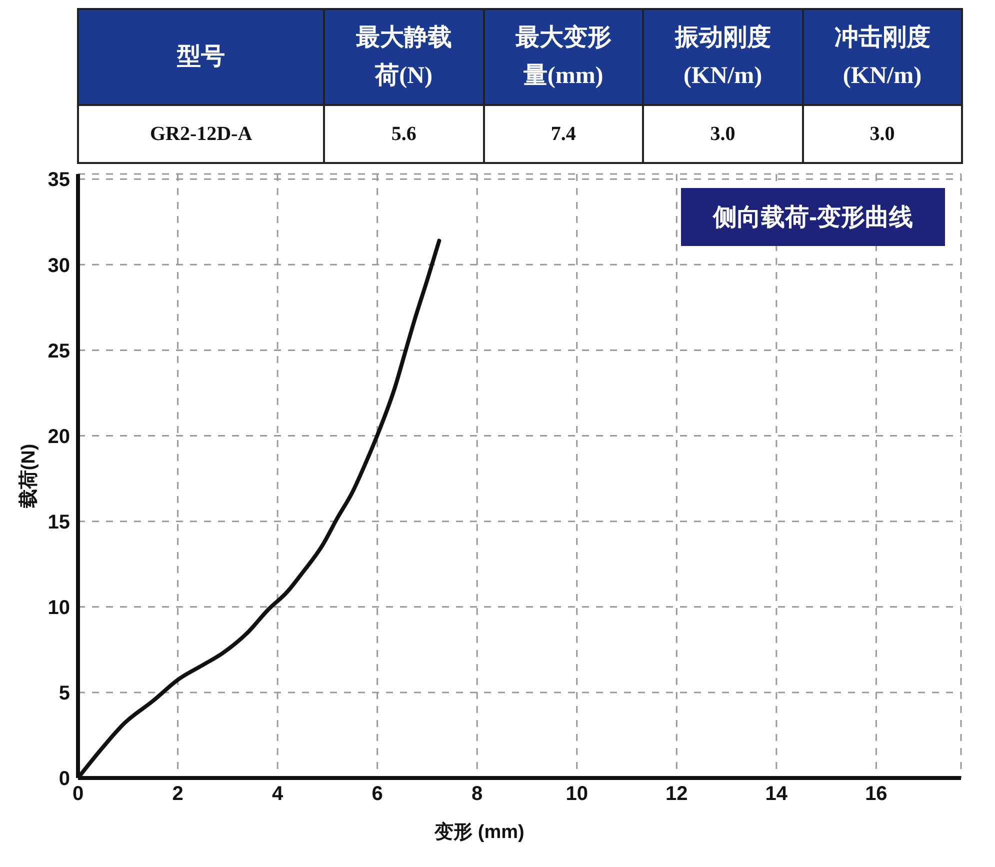 The width and height of the screenshot is (995, 867). What do you see at coordinates (59, 265) in the screenshot?
I see `y-tick-label: 30` at bounding box center [59, 265].